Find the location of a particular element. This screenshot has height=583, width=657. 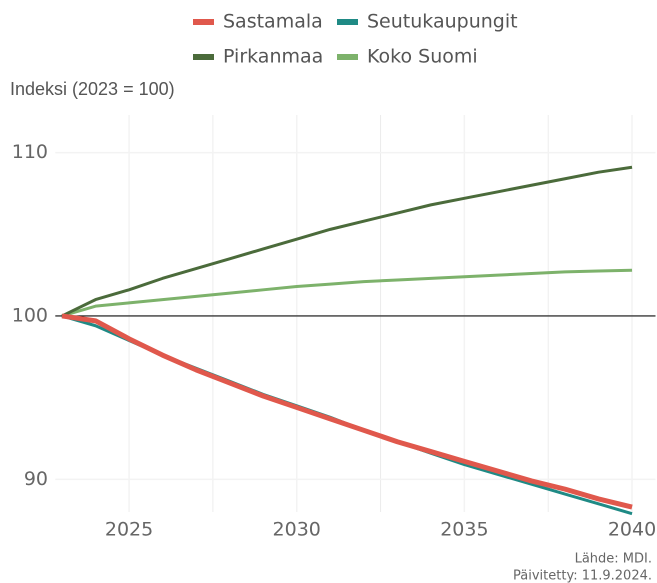

series-line is located at coordinates (347, 293).